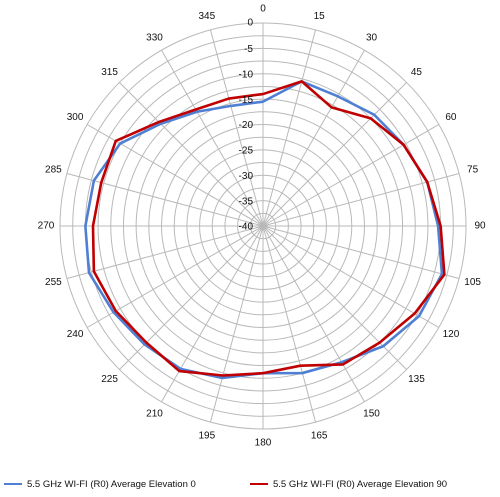 Image resolution: width=500 pixels, height=497 pixels. Describe the element at coordinates (248, 49) in the screenshot. I see `radial-tick-label: -5` at that location.